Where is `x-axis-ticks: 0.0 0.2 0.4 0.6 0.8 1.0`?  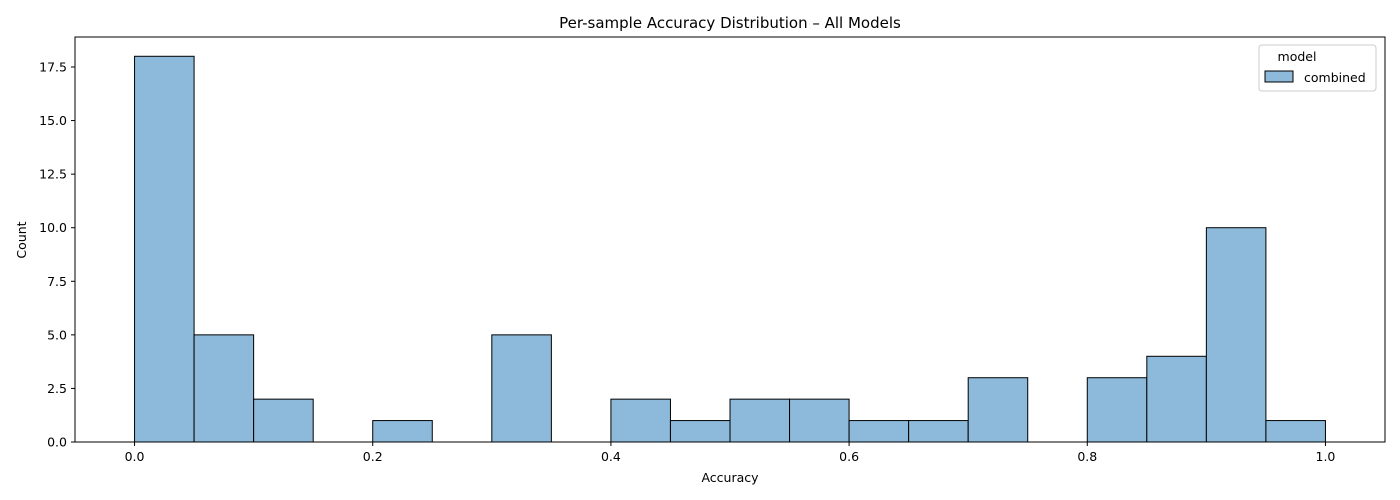 x-axis-ticks: 0.0 0.2 0.4 0.6 0.8 1.0 is located at coordinates (730, 453).